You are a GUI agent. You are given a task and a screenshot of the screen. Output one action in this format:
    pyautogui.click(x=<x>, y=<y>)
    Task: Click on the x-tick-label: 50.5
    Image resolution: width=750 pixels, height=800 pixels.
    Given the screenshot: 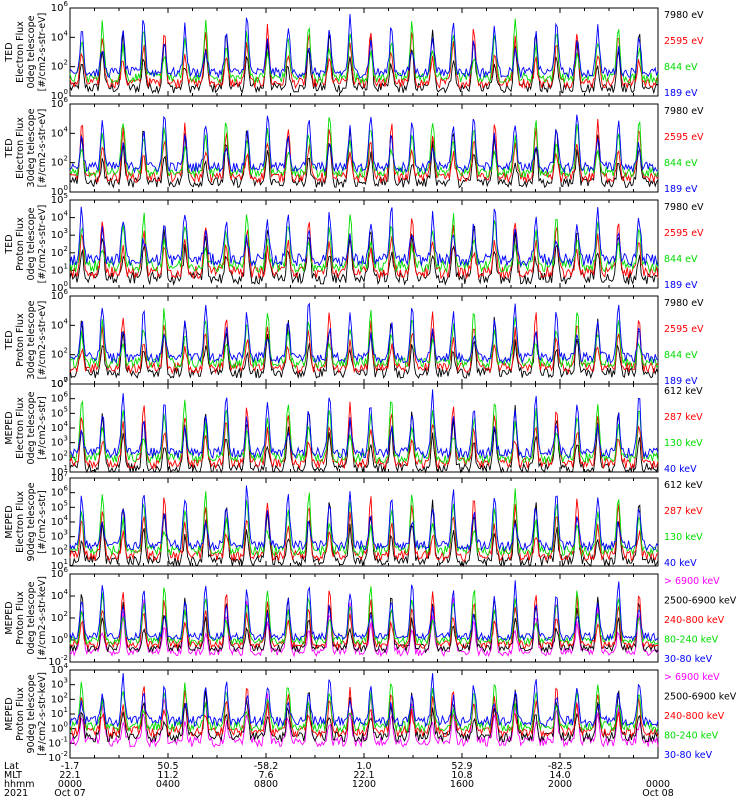 What is the action you would take?
    pyautogui.click(x=167, y=766)
    